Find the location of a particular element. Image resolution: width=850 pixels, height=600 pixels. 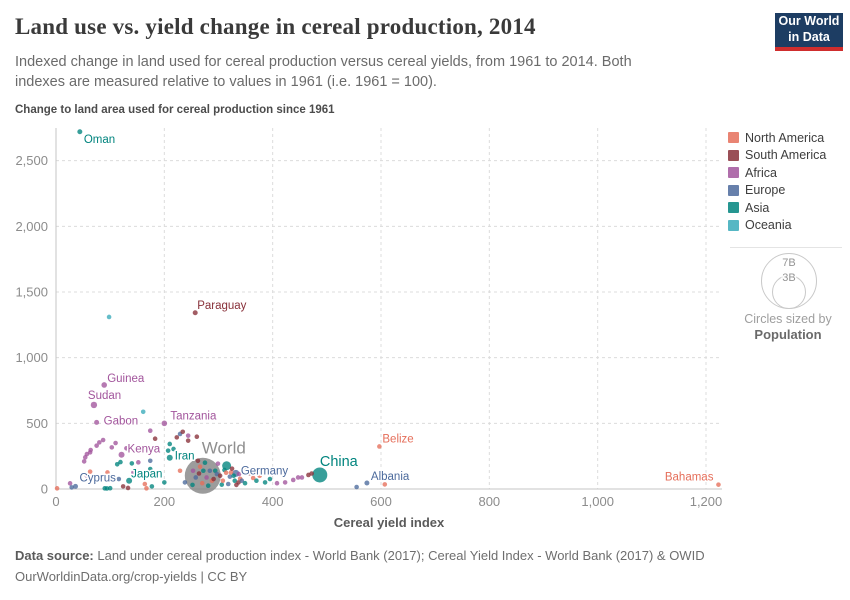

legend-item-oceania: Oceania is located at coordinates (777, 226).